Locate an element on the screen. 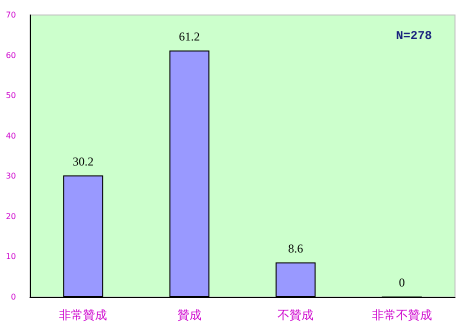  data-label: 30.2 is located at coordinates (83, 161).